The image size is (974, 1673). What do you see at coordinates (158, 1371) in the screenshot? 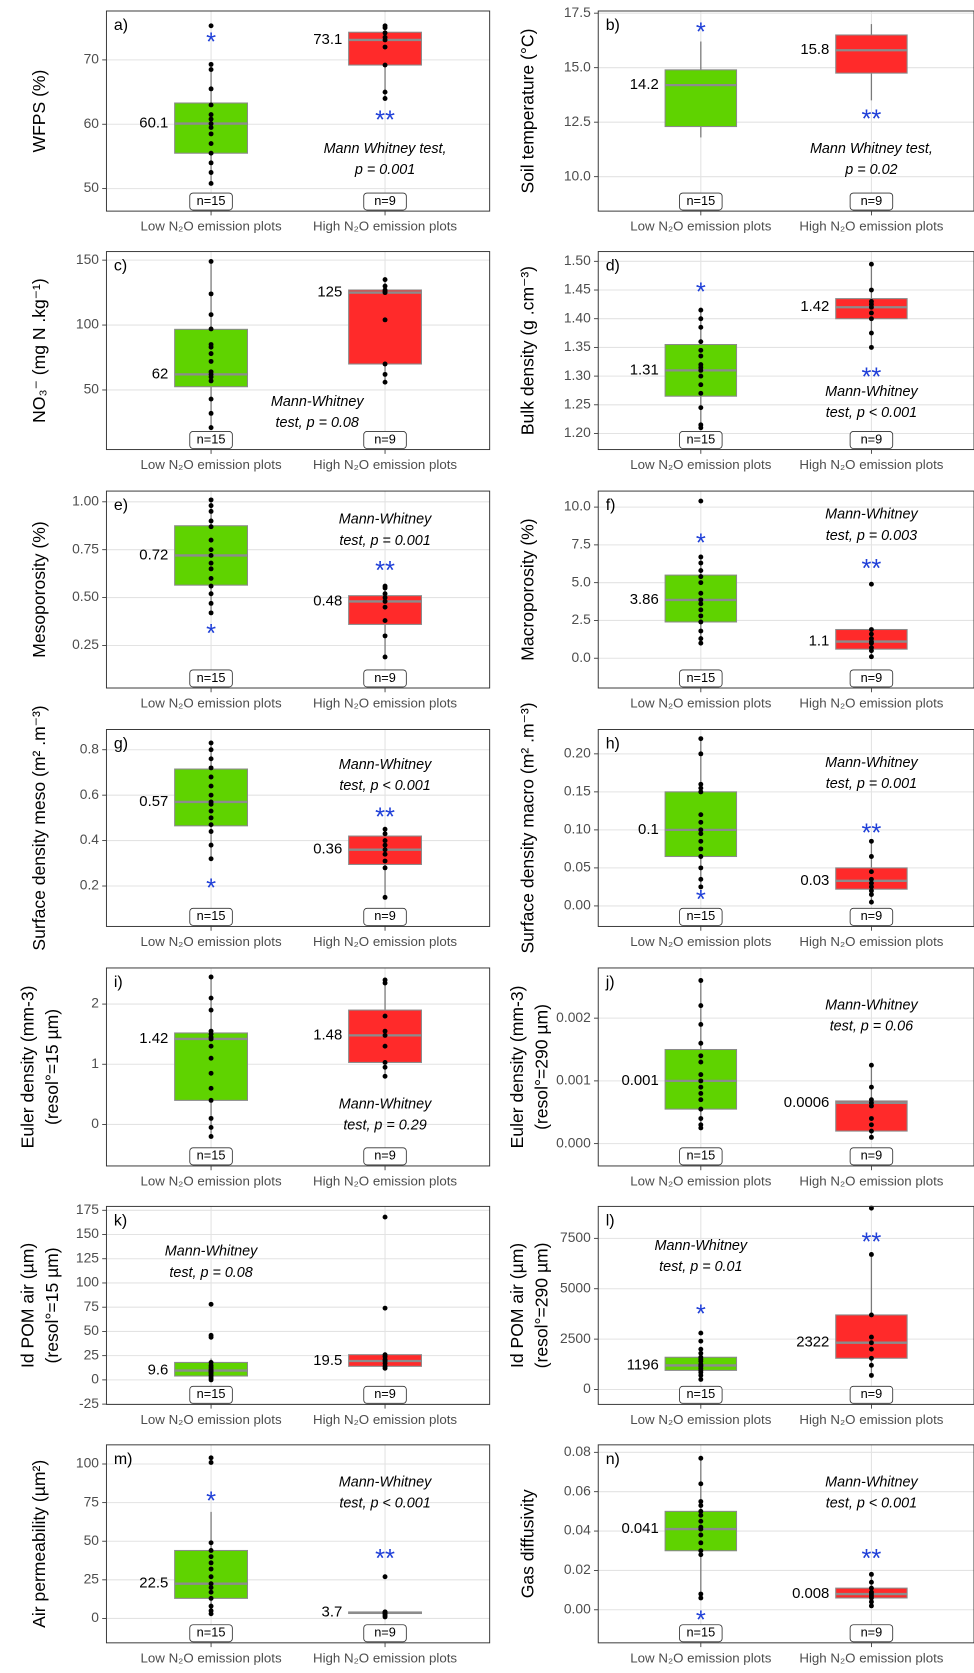
I see `median-label: 9.6` at bounding box center [158, 1371].